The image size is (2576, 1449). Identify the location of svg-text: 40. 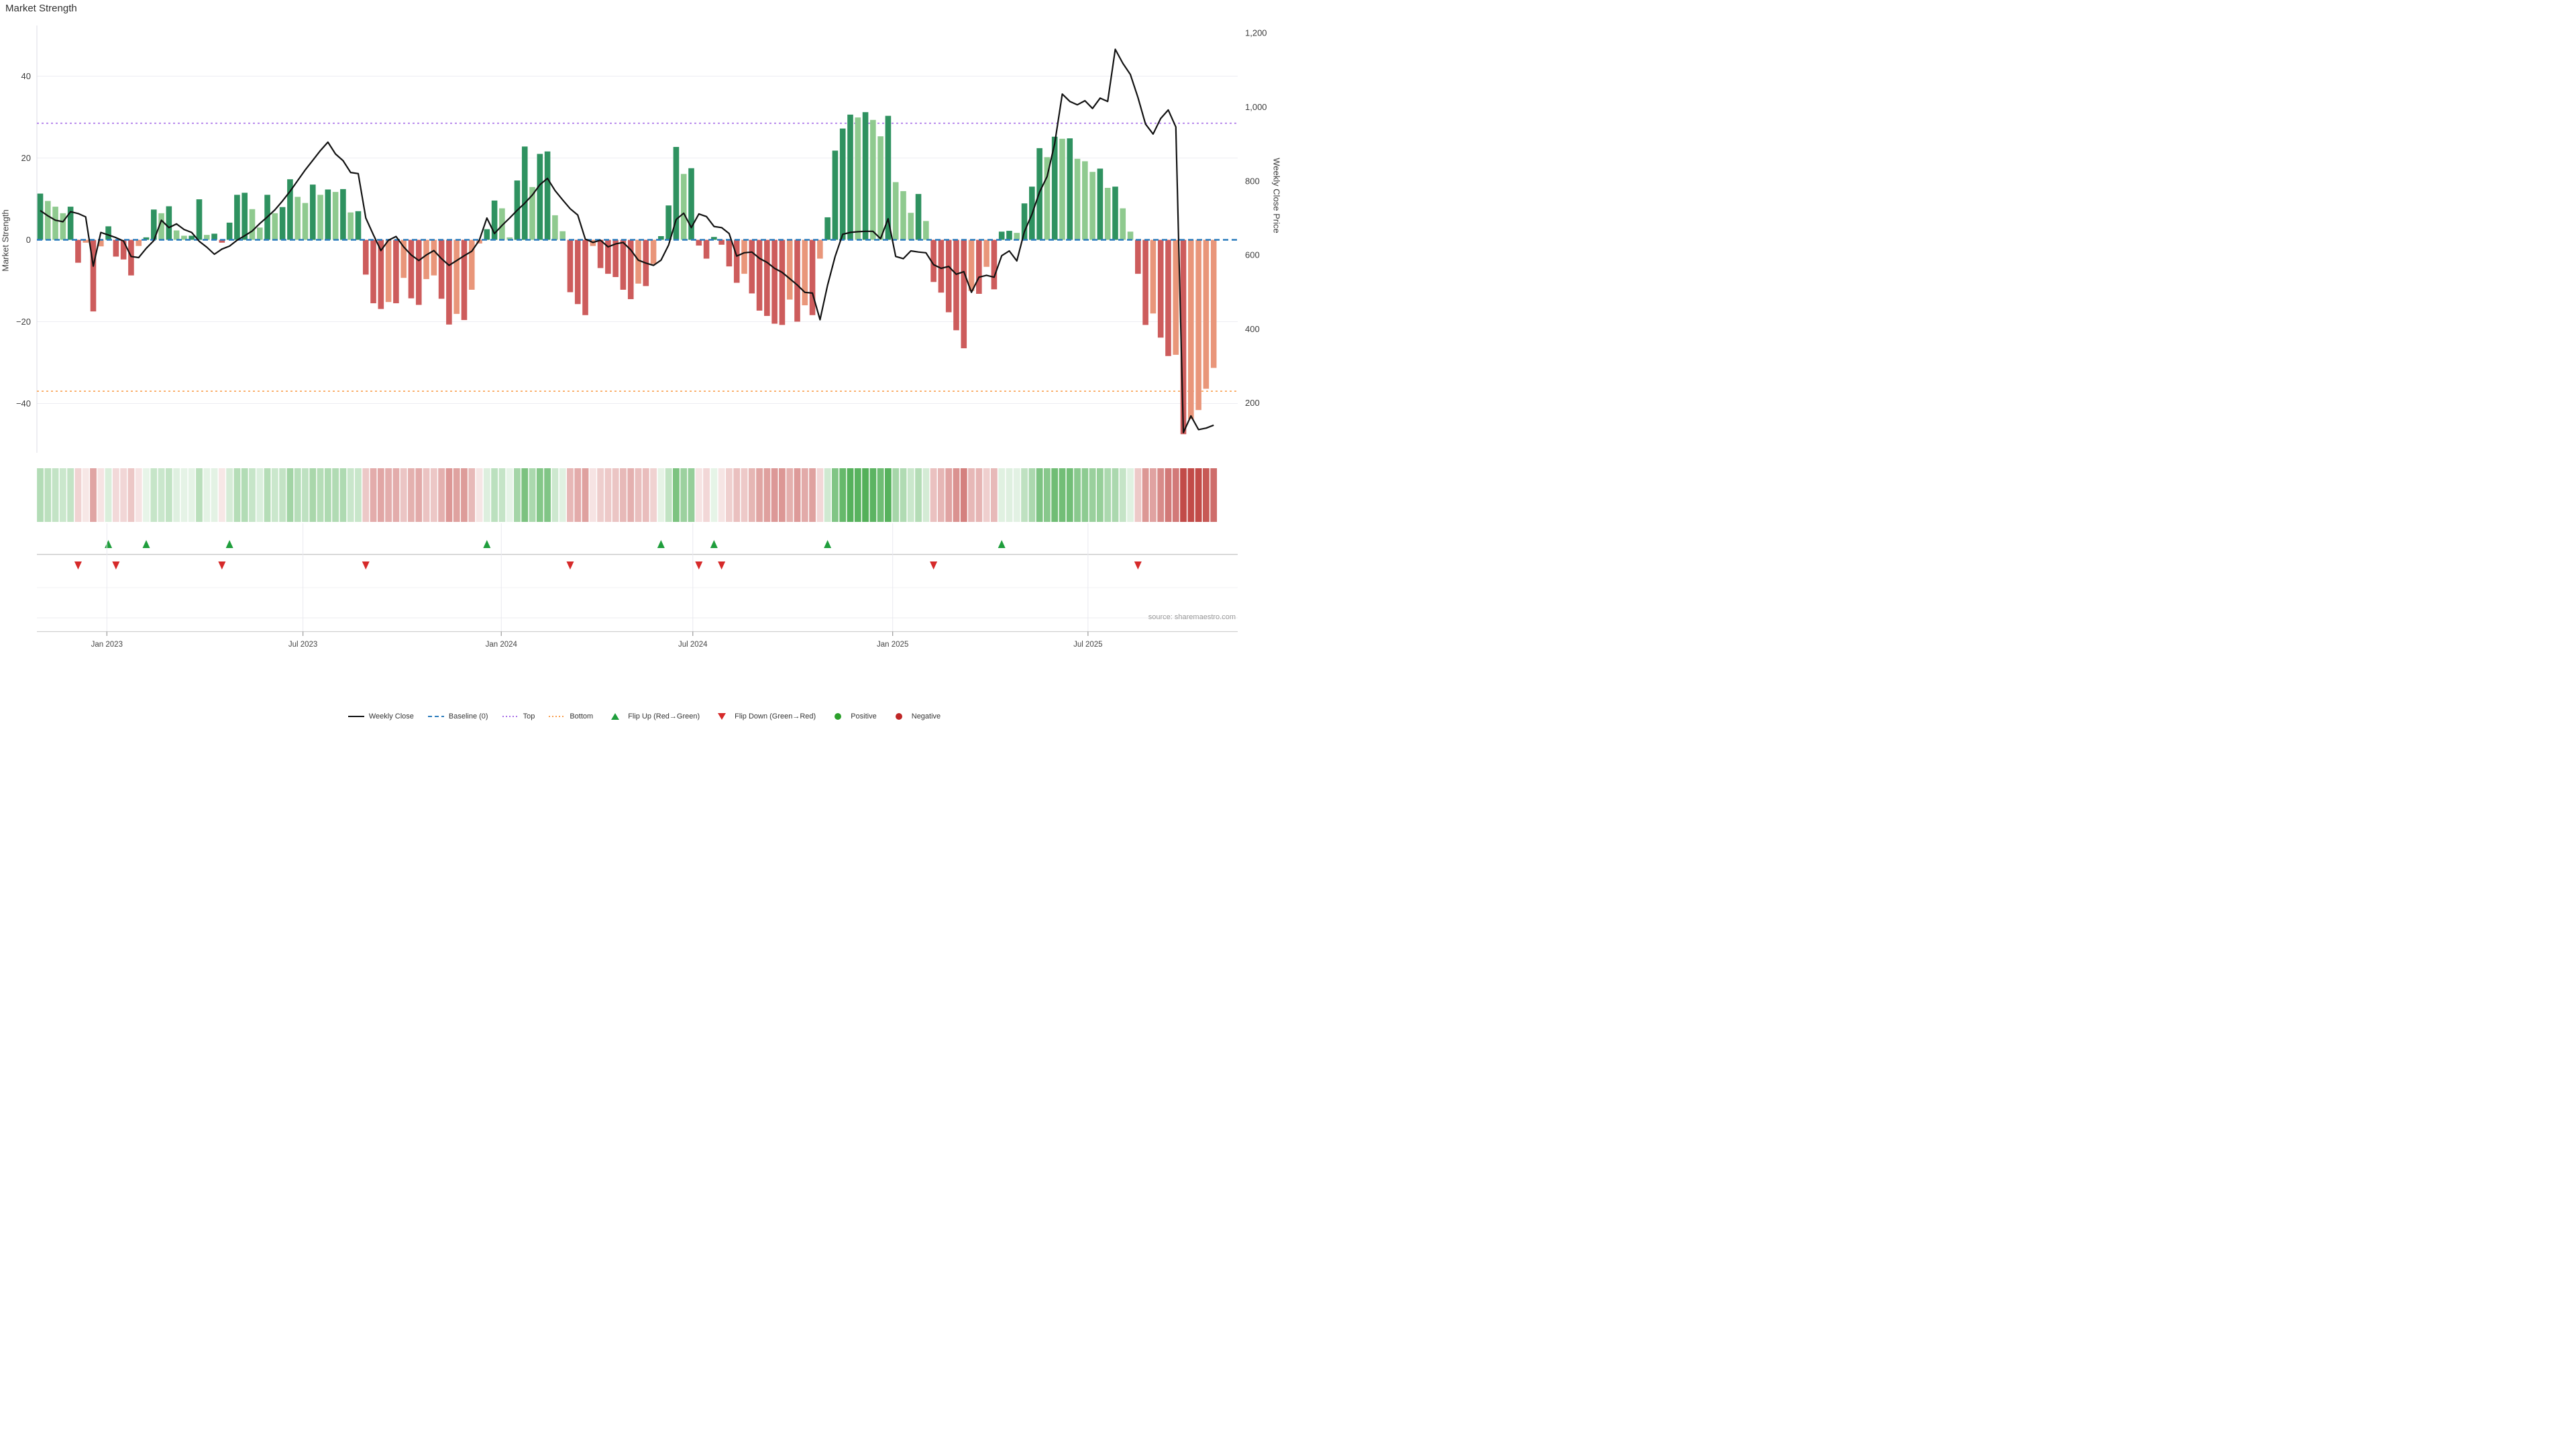
(26, 76).